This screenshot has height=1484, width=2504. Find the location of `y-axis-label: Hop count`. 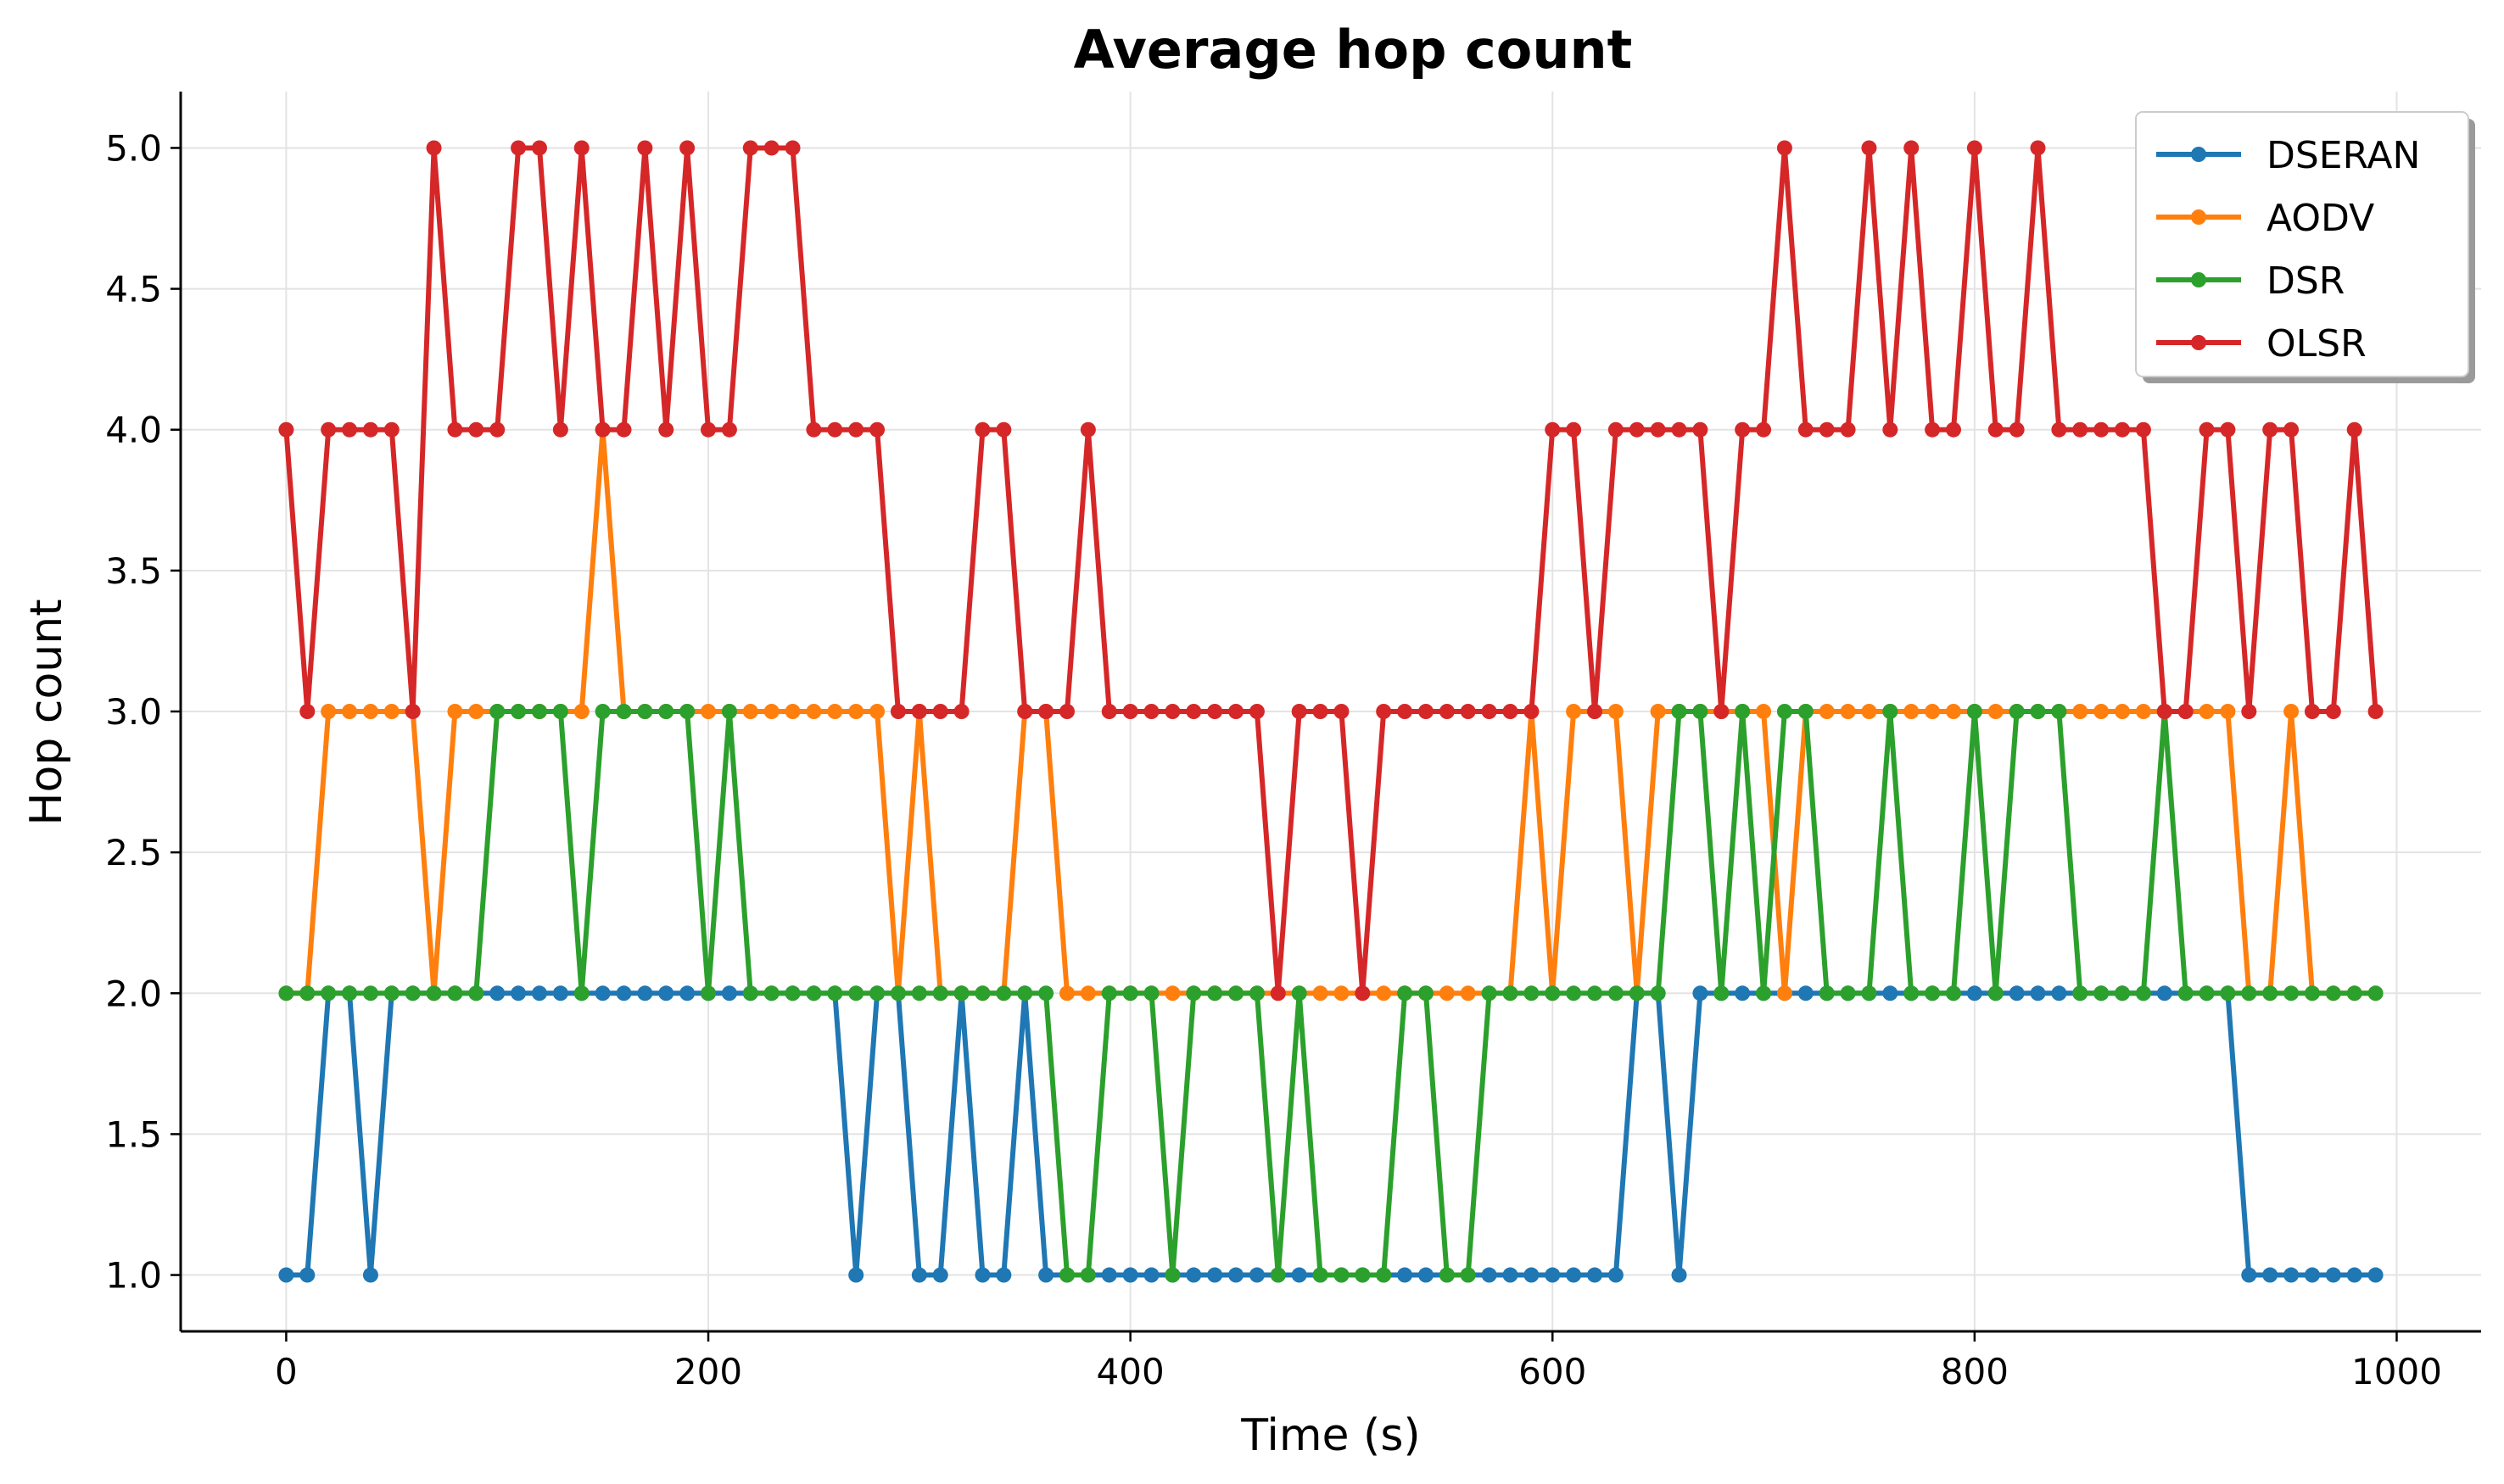

y-axis-label: Hop count is located at coordinates (46, 712).